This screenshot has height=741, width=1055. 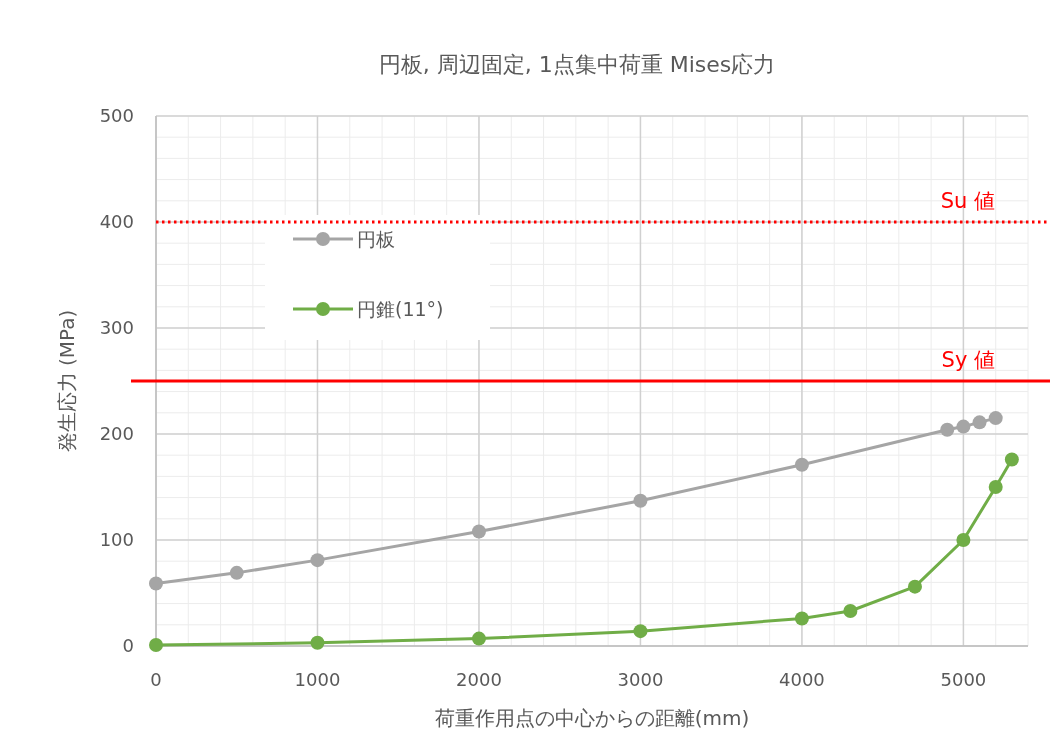 I want to click on ref-line-label: Sy 値, so click(x=968, y=360).